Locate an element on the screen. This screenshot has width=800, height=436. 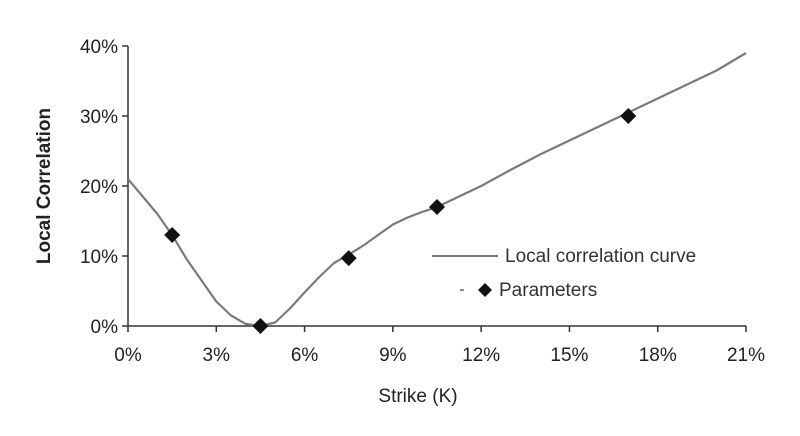
x-tick-label: 9% is located at coordinates (393, 355).